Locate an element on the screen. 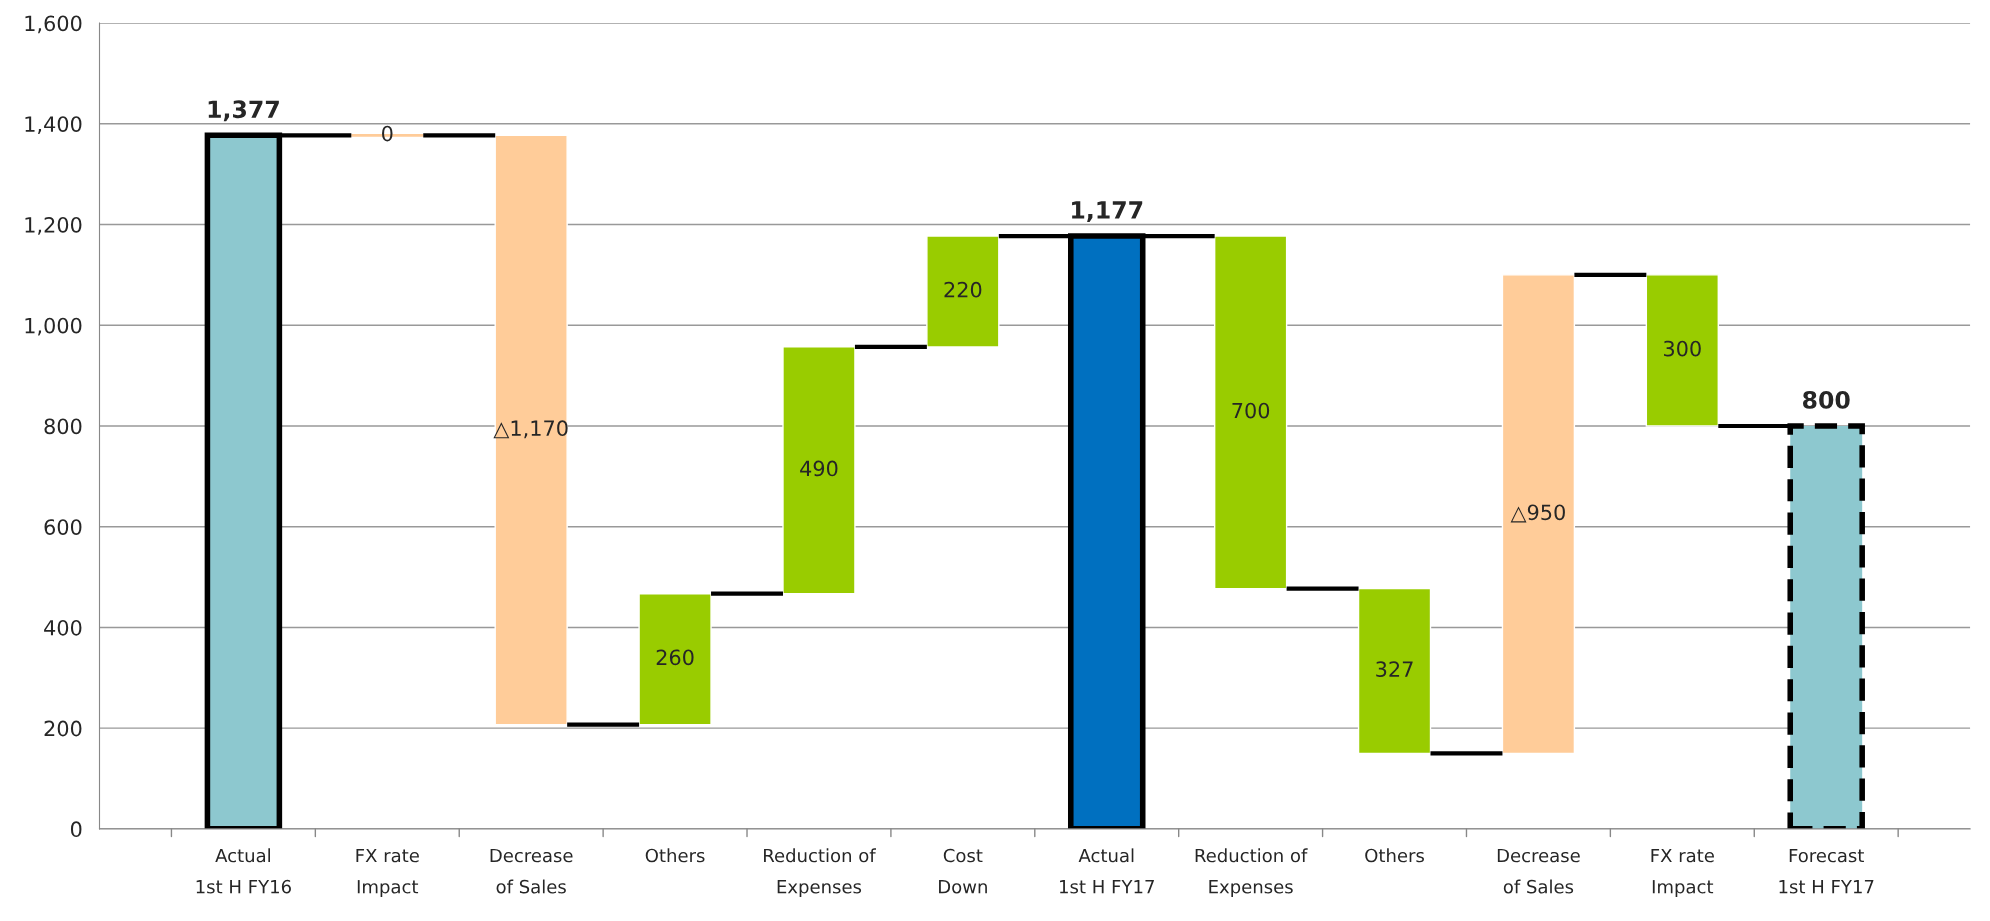 This screenshot has height=921, width=1990. data-label: 220 is located at coordinates (963, 289).